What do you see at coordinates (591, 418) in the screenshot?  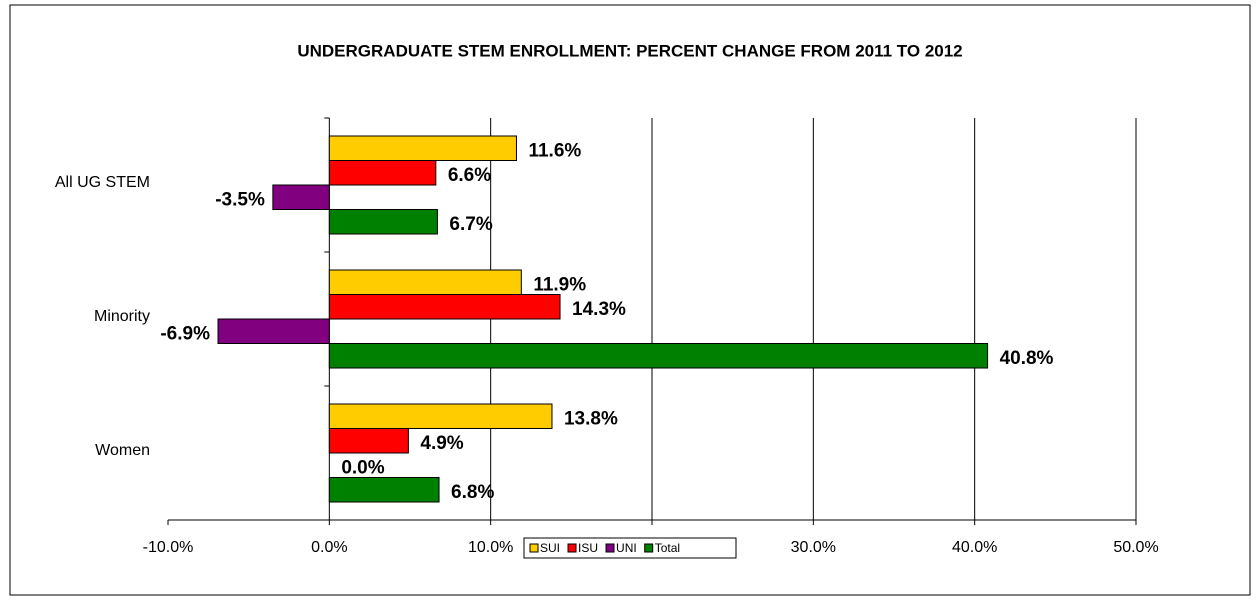 I see `value-label: 13.8%` at bounding box center [591, 418].